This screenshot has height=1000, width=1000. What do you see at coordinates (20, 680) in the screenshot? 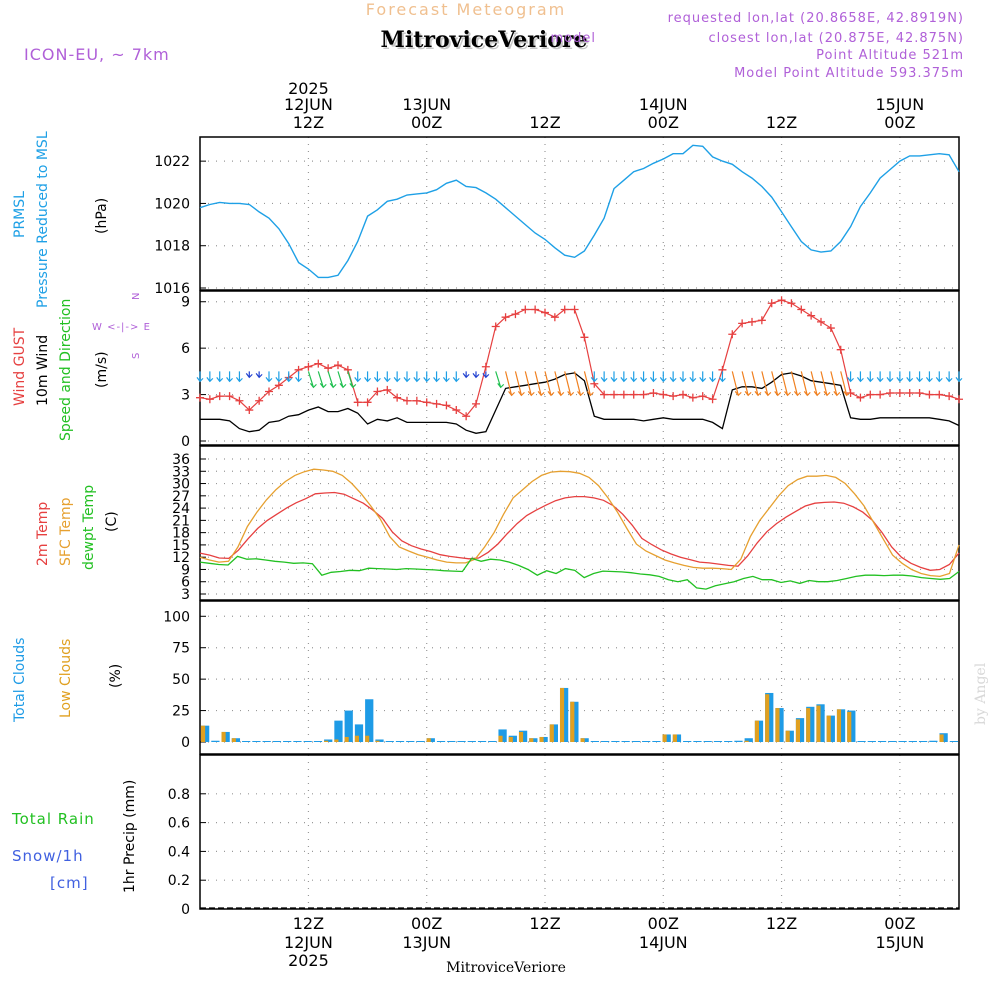
I see `total-clouds-label: Total Clouds` at bounding box center [20, 680].